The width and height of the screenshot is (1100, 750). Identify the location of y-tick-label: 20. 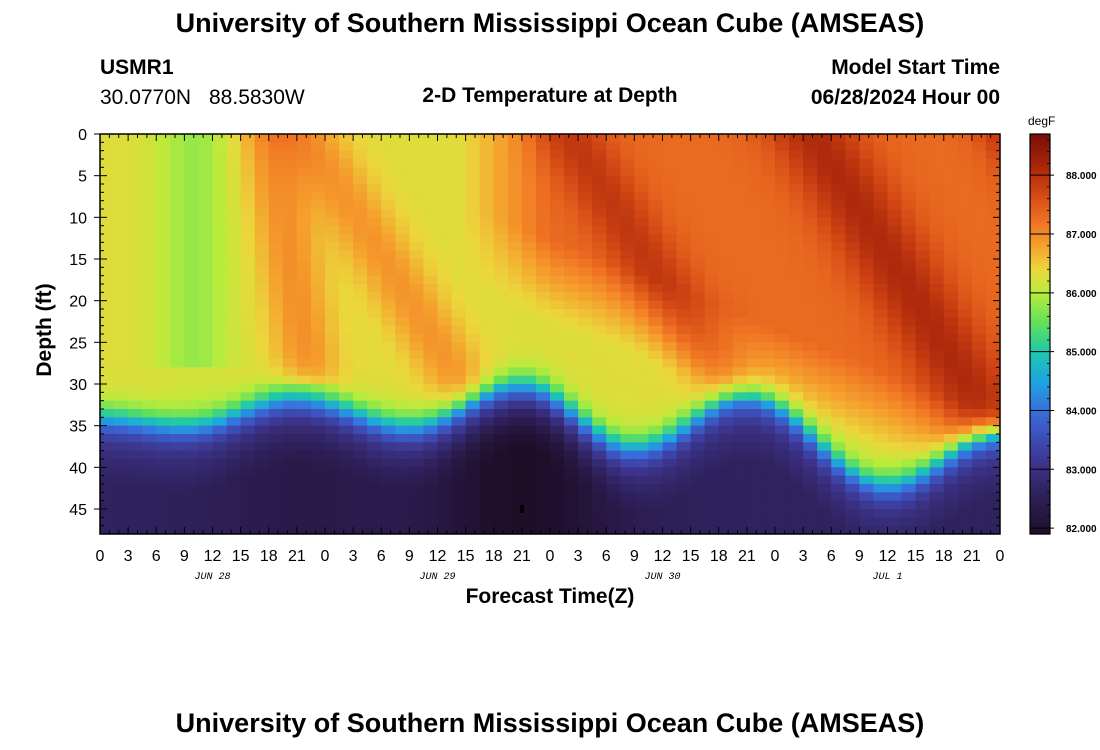
(78, 302).